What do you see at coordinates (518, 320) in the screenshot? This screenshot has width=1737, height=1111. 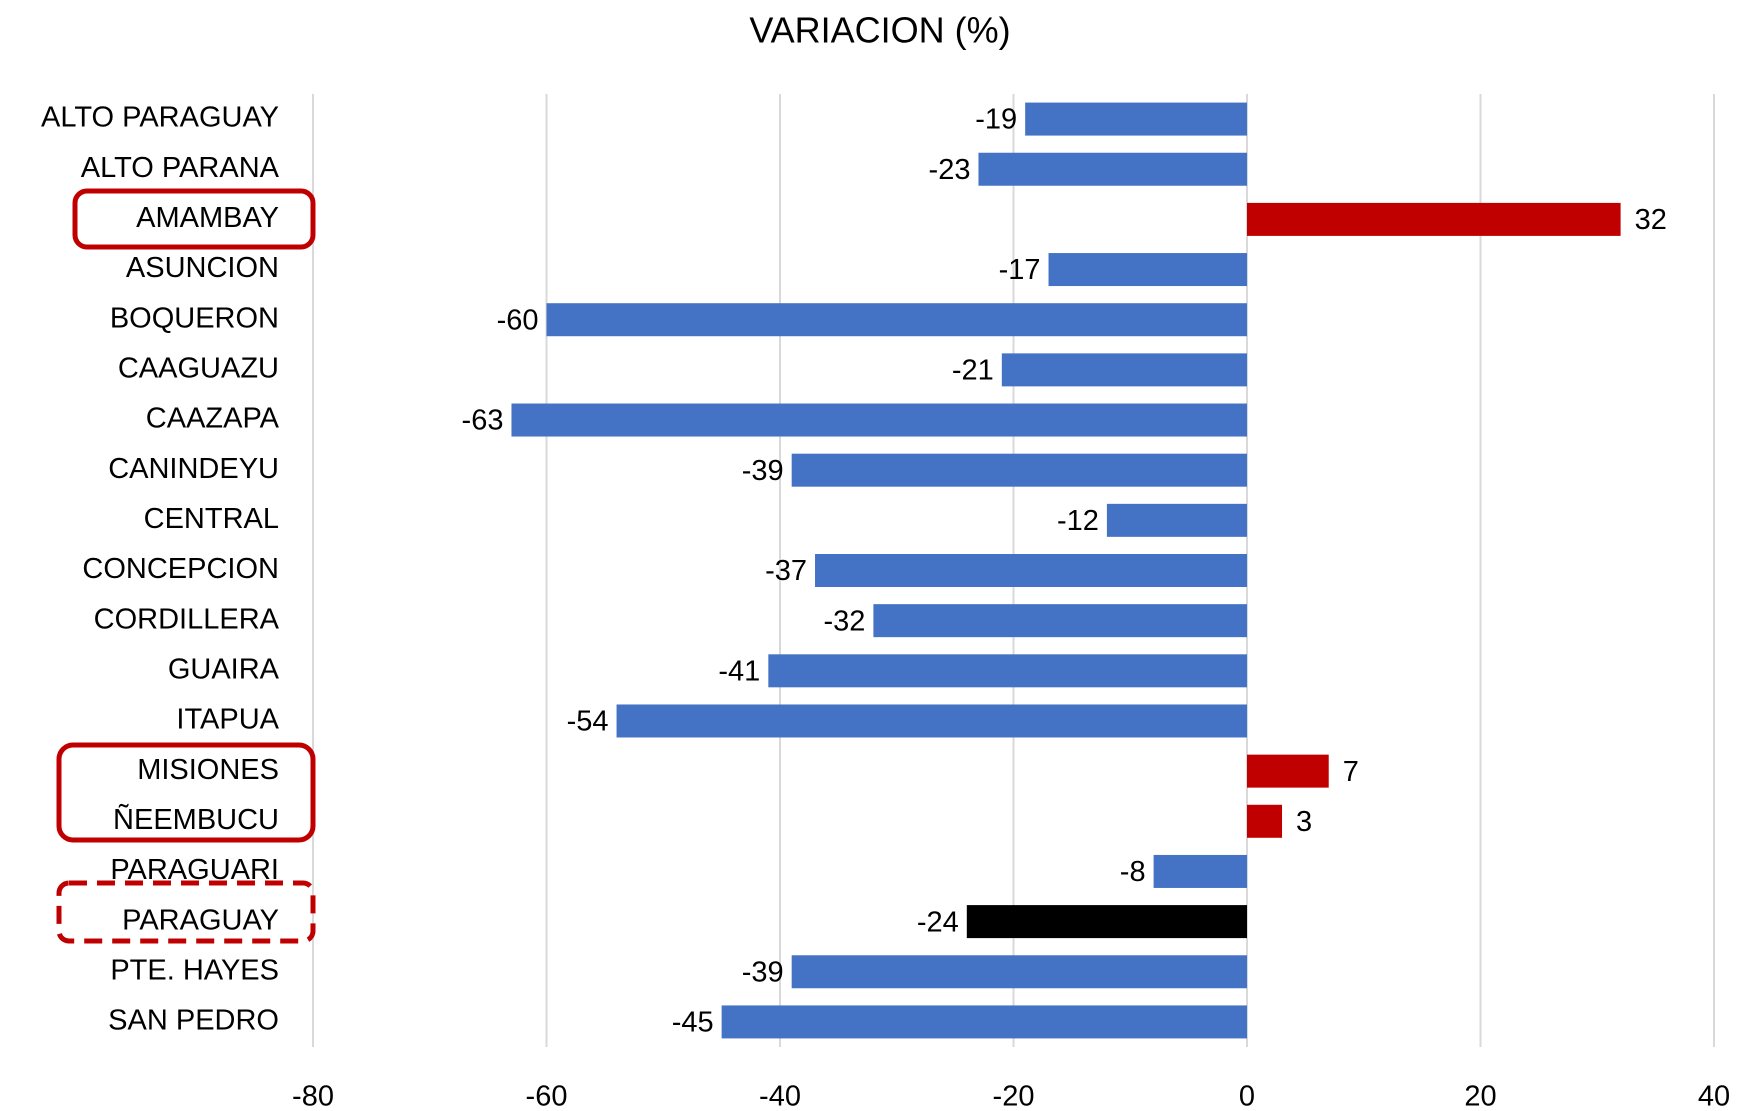 I see `data-label: -60` at bounding box center [518, 320].